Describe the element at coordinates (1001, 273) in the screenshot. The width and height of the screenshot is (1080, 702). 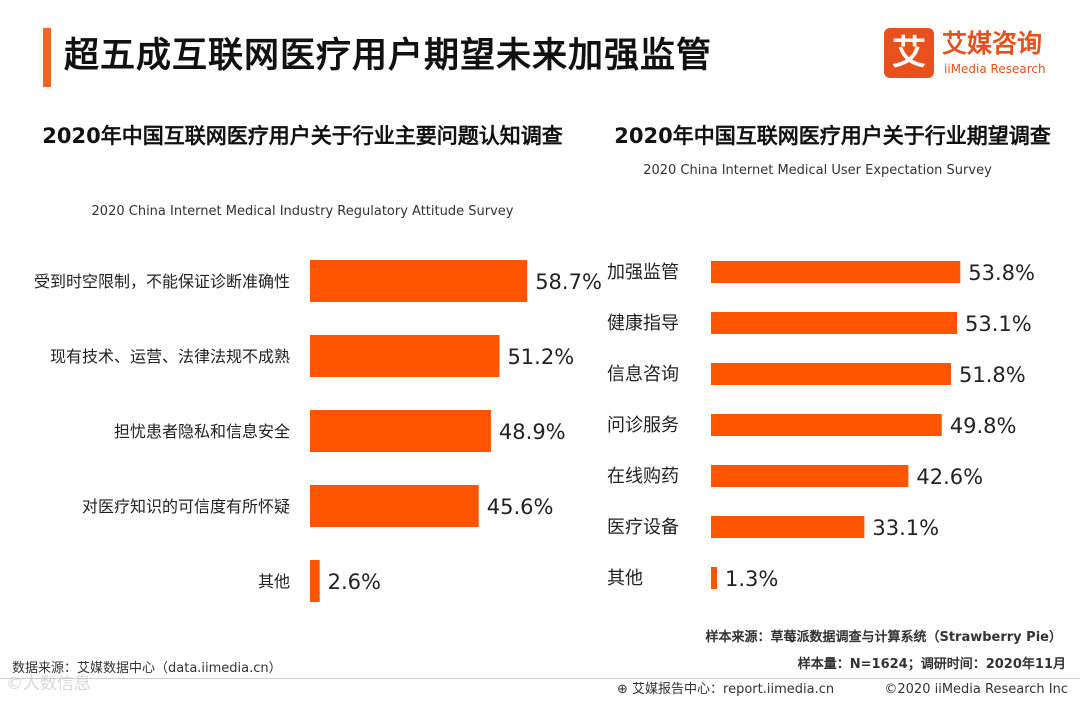
I see `value-label: 53.8%` at that location.